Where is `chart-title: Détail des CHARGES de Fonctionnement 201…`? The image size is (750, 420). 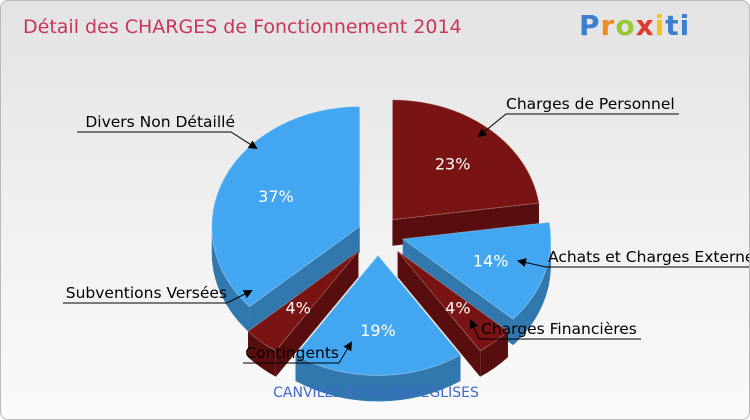
chart-title: Détail des CHARGES de Fonctionnement 201… is located at coordinates (242, 27).